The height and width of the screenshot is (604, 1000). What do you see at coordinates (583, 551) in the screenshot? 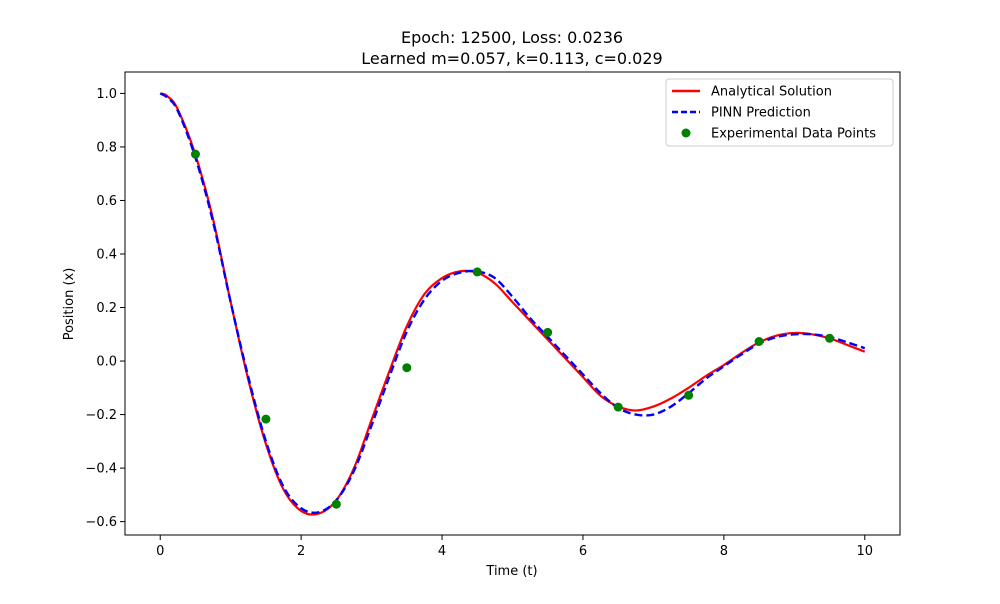
I see `x-tick-label: 6` at bounding box center [583, 551].